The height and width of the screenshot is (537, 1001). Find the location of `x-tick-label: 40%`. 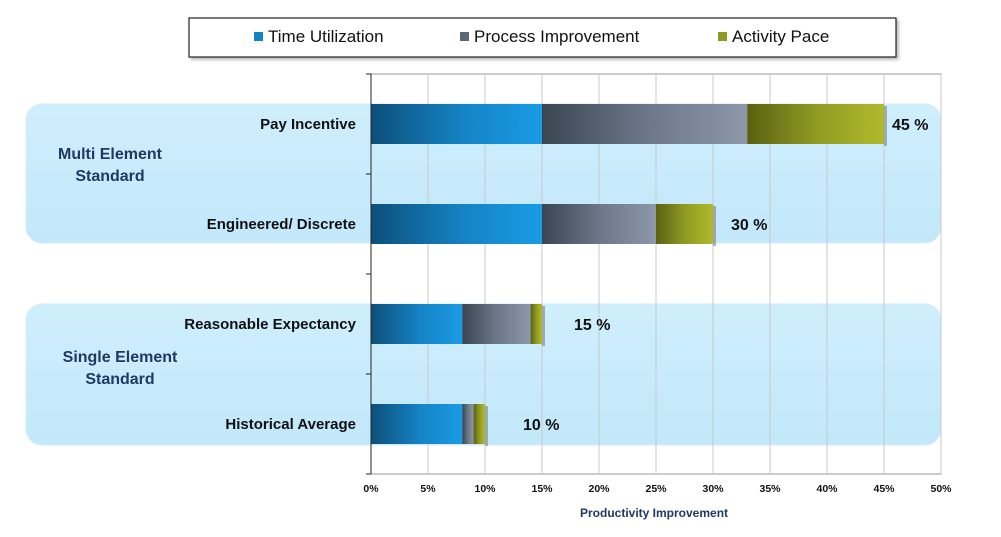

x-tick-label: 40% is located at coordinates (827, 489).